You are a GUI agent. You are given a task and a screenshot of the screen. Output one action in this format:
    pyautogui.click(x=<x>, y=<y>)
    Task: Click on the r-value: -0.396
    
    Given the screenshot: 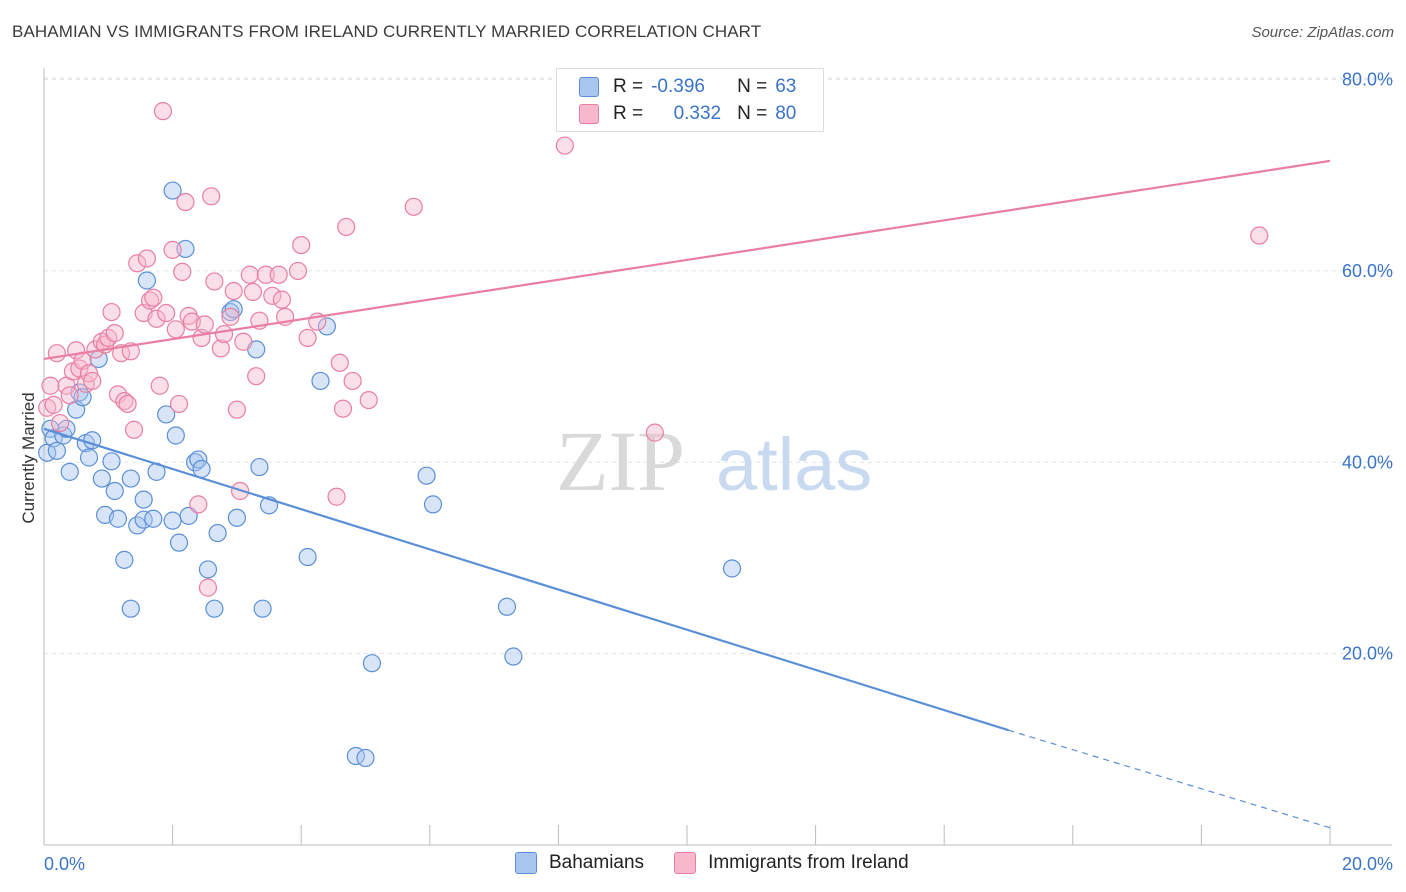 What is the action you would take?
    pyautogui.click(x=678, y=86)
    